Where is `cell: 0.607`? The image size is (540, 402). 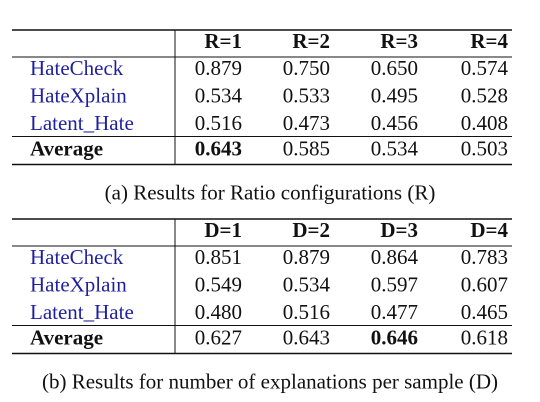
cell: 0.607 is located at coordinates (484, 284).